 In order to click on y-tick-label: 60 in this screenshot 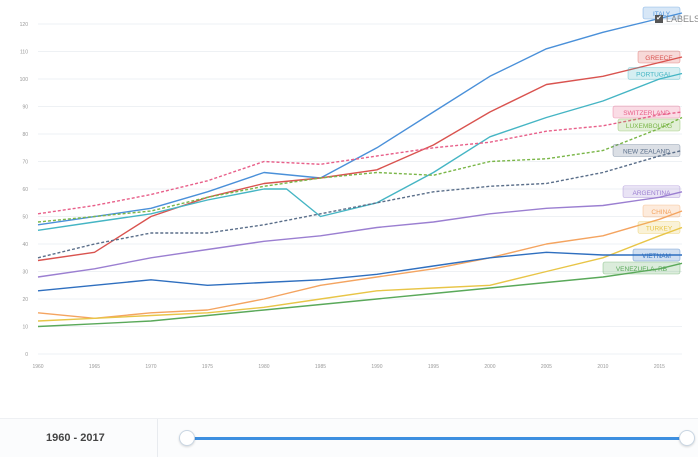, I will do `click(25, 190)`.